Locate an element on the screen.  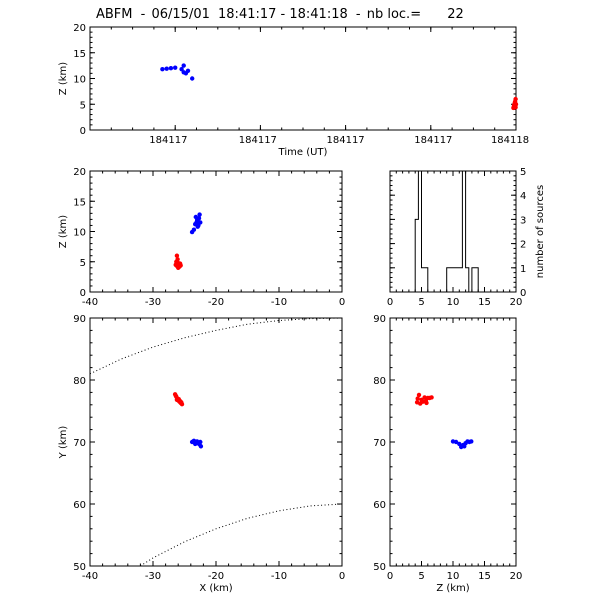
z-histogram-ytick-label: 3 is located at coordinates (523, 220).